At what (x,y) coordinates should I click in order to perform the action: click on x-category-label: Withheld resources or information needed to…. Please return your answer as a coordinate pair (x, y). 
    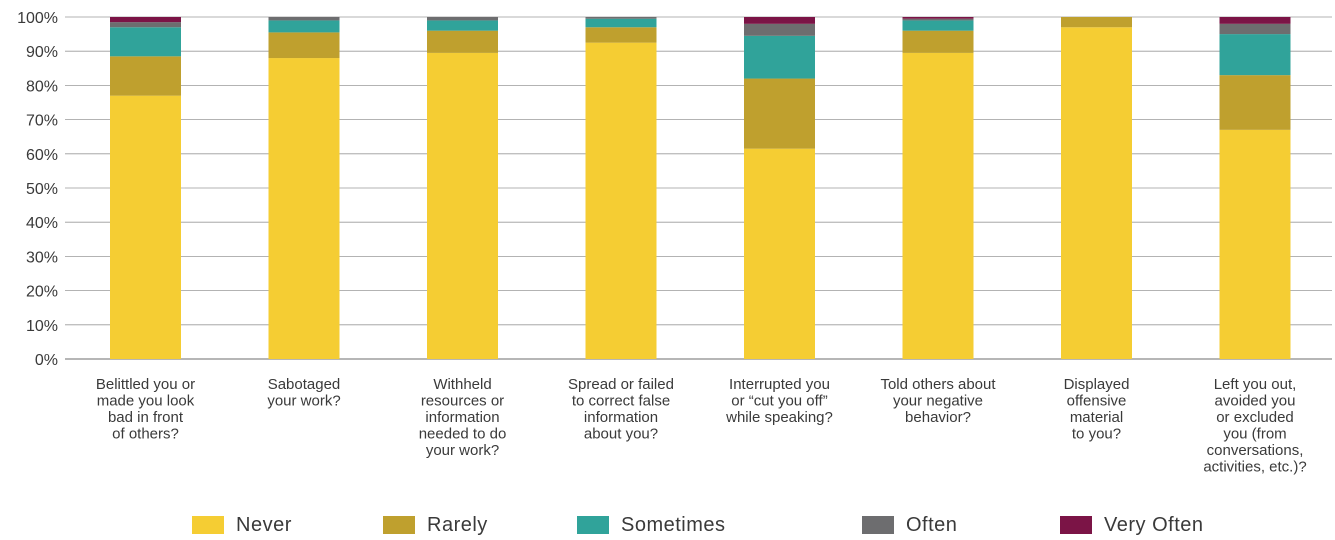
    Looking at the image, I should click on (463, 417).